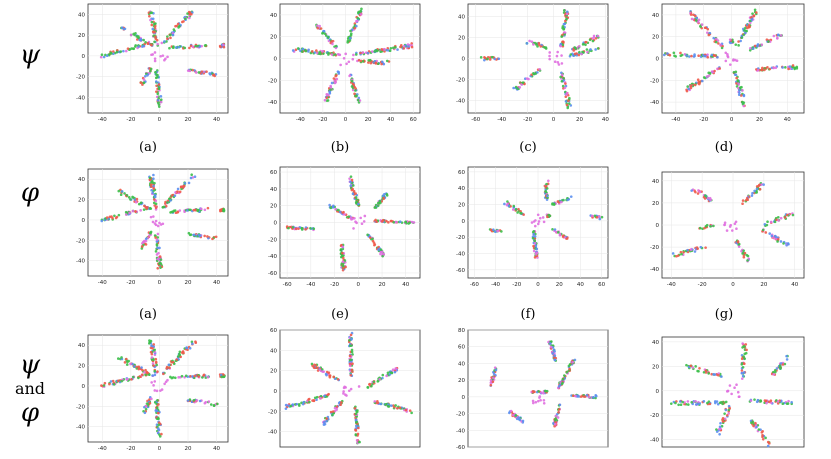 The image size is (831, 459). I want to click on y-tick-label: -40, so click(654, 270).